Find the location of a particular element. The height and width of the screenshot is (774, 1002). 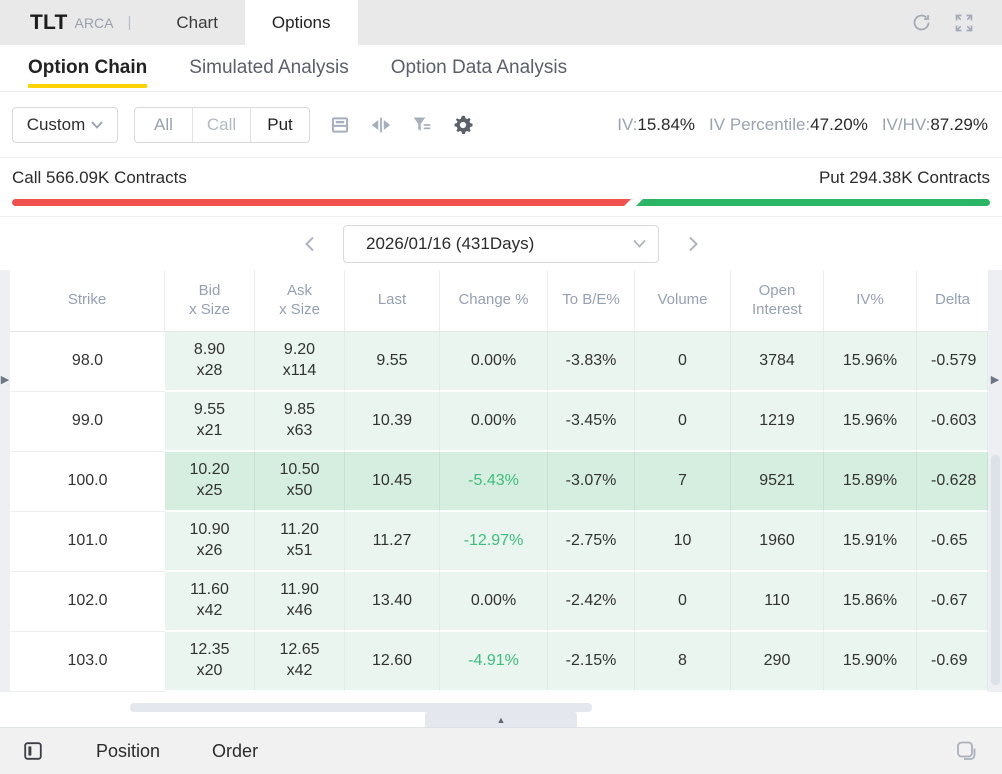

expiry-selector-row: 2026/01/16 (431Days) is located at coordinates (501, 243).